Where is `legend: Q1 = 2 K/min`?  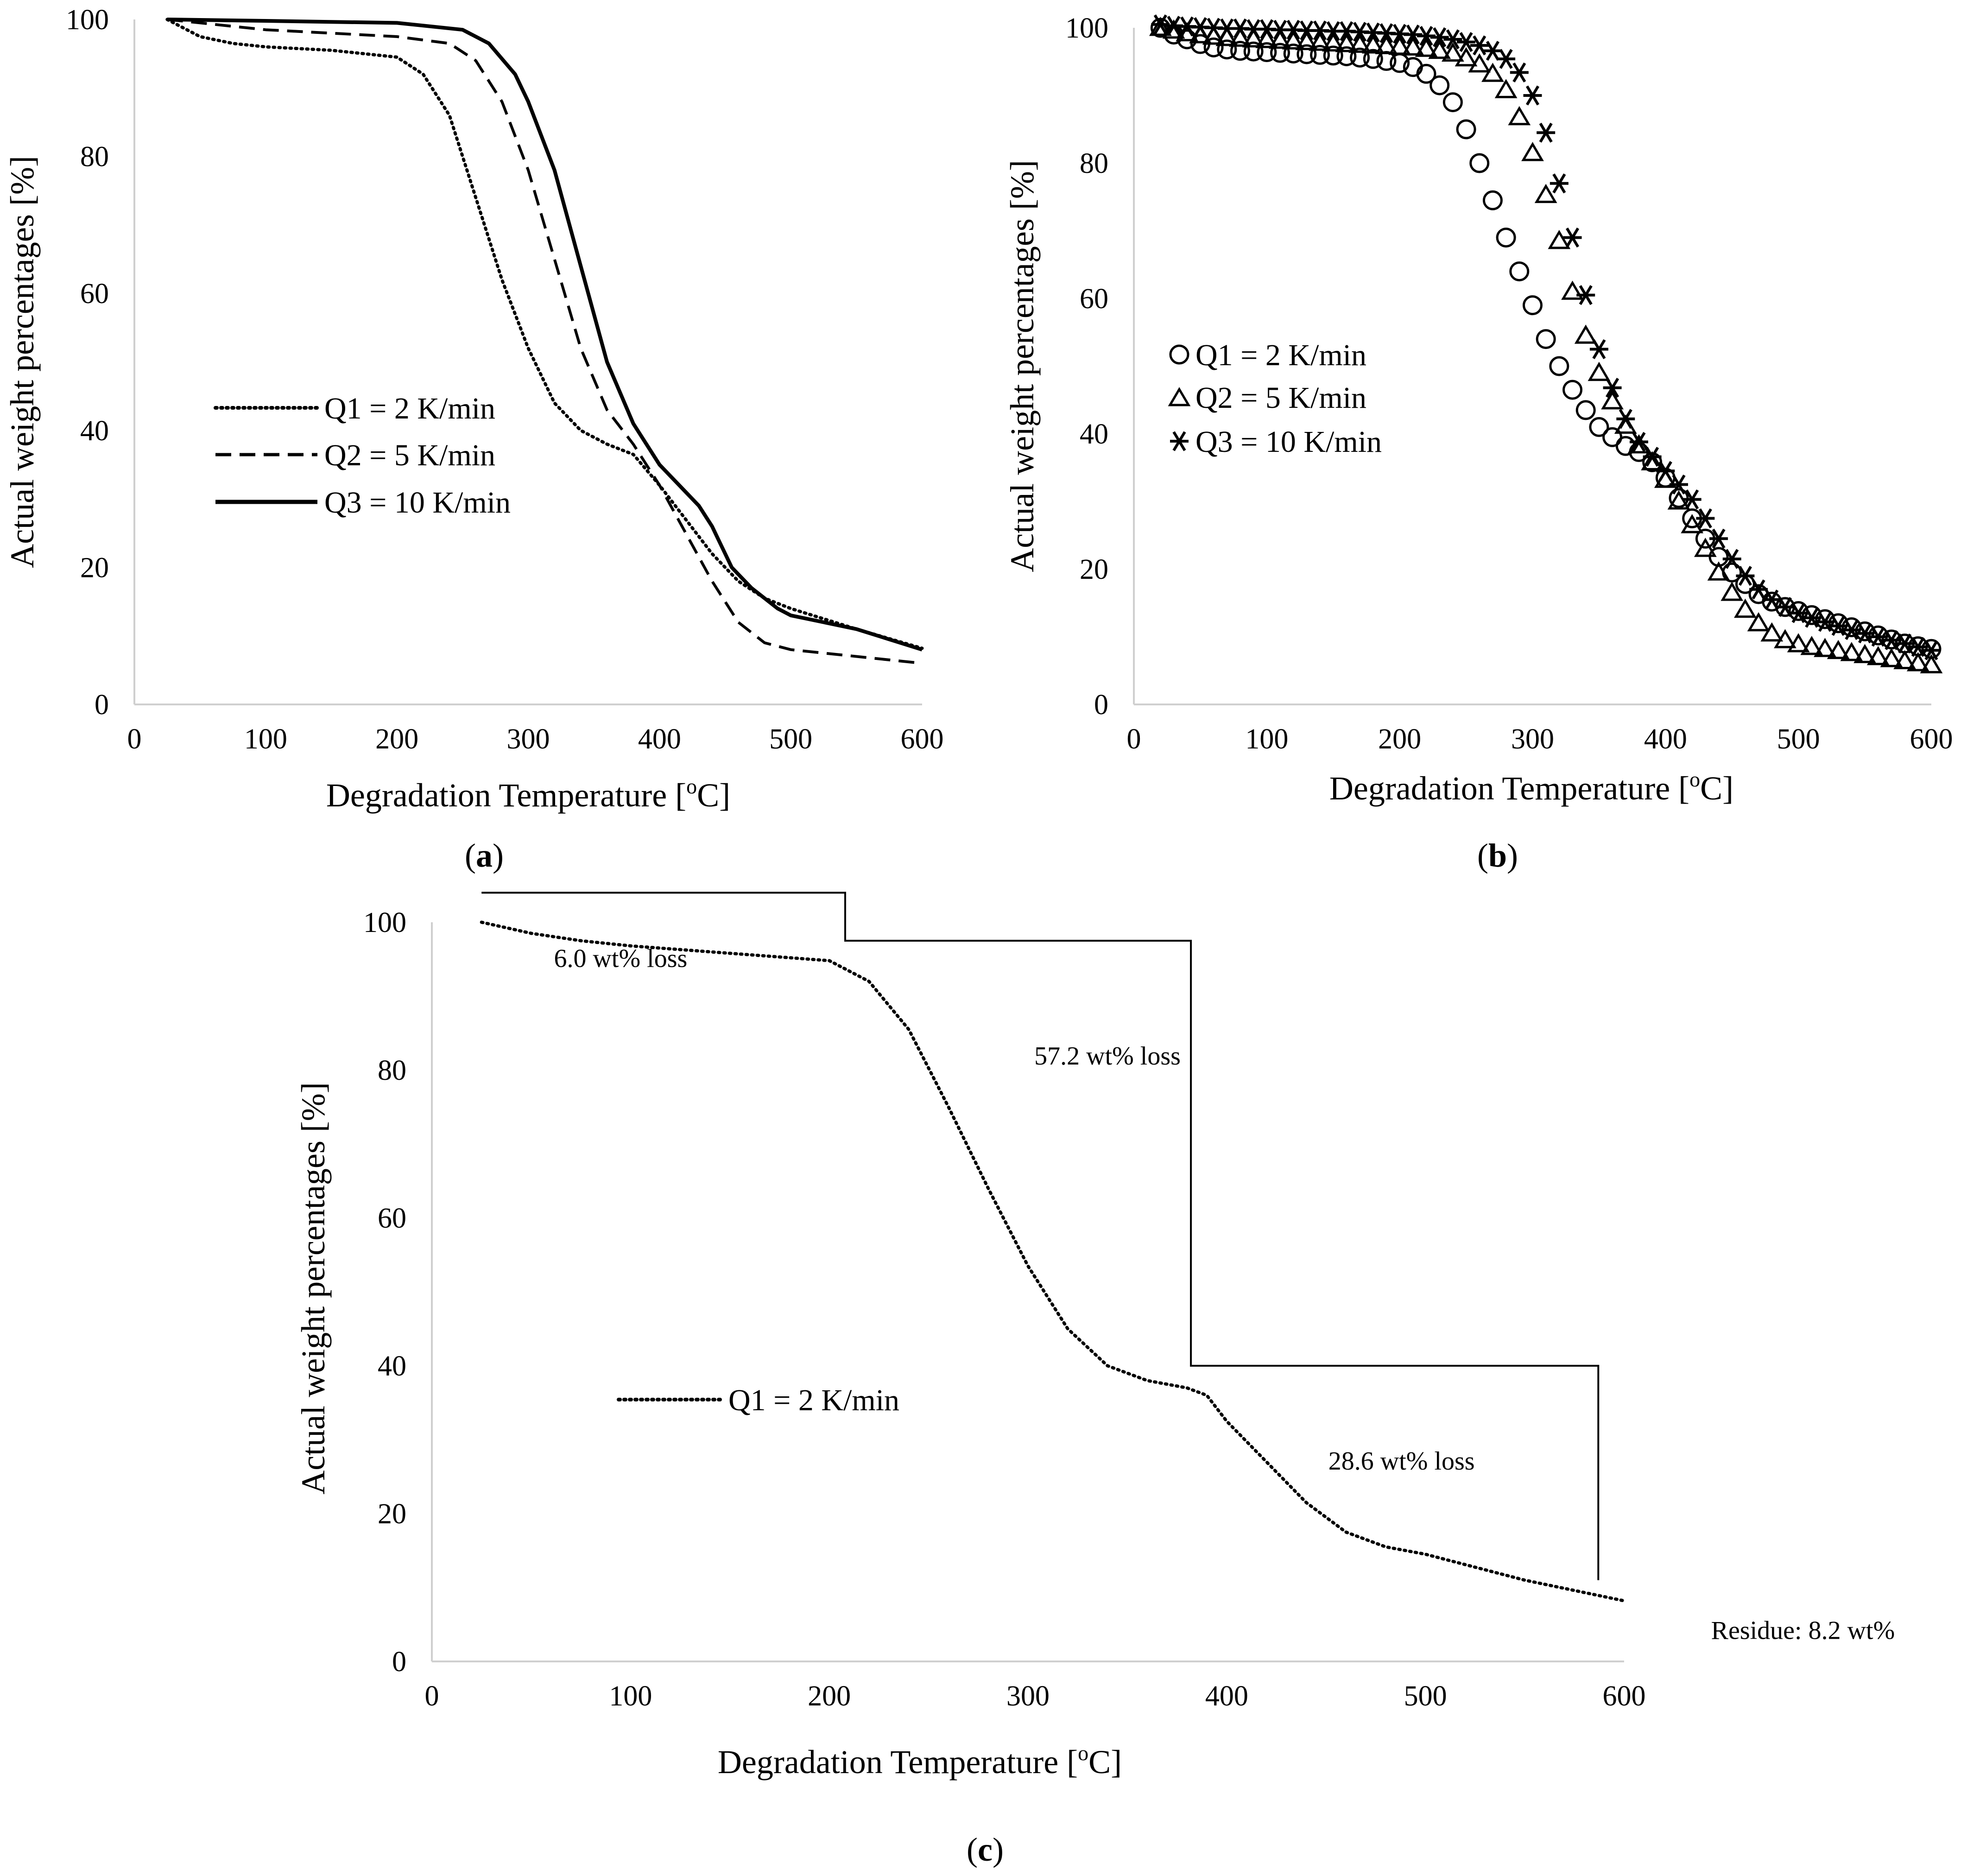
legend: Q1 = 2 K/min is located at coordinates (758, 1400).